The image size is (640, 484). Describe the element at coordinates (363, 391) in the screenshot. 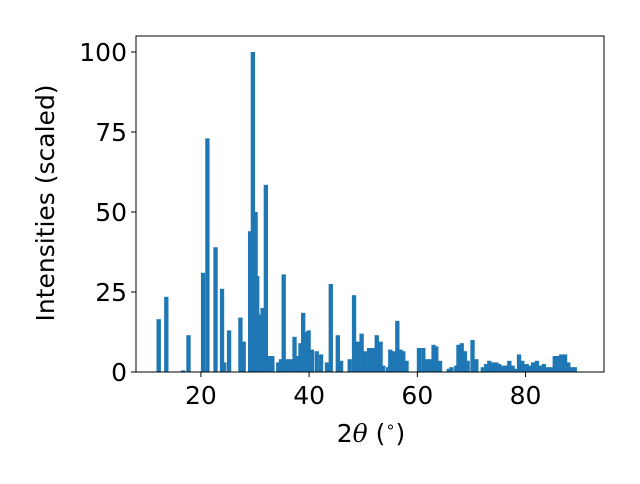

I see `x-axis-ticks: 20 40 60 80` at that location.